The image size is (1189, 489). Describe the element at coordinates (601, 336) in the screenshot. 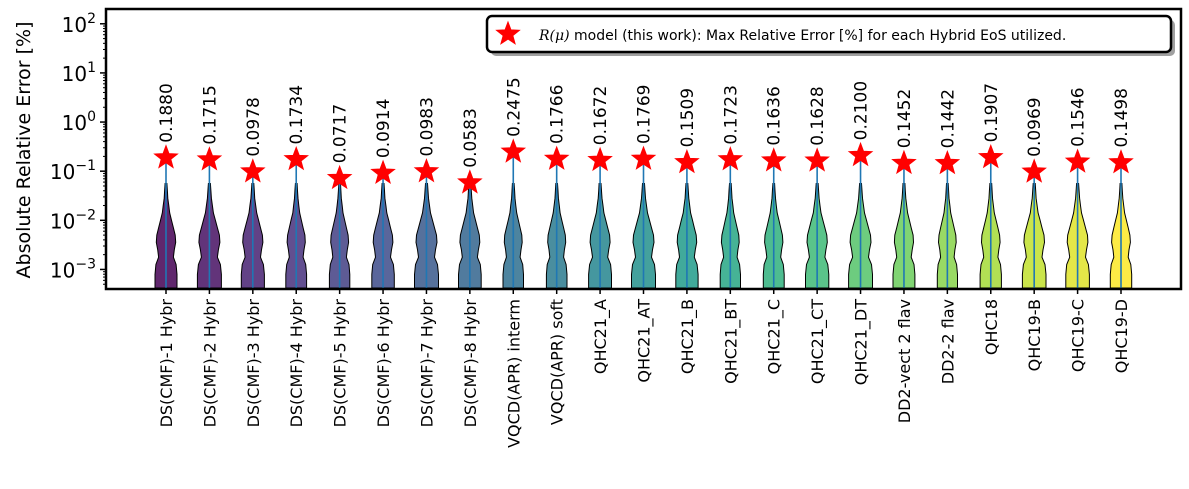

I see `x-tick-label-11: QHC21_A` at that location.